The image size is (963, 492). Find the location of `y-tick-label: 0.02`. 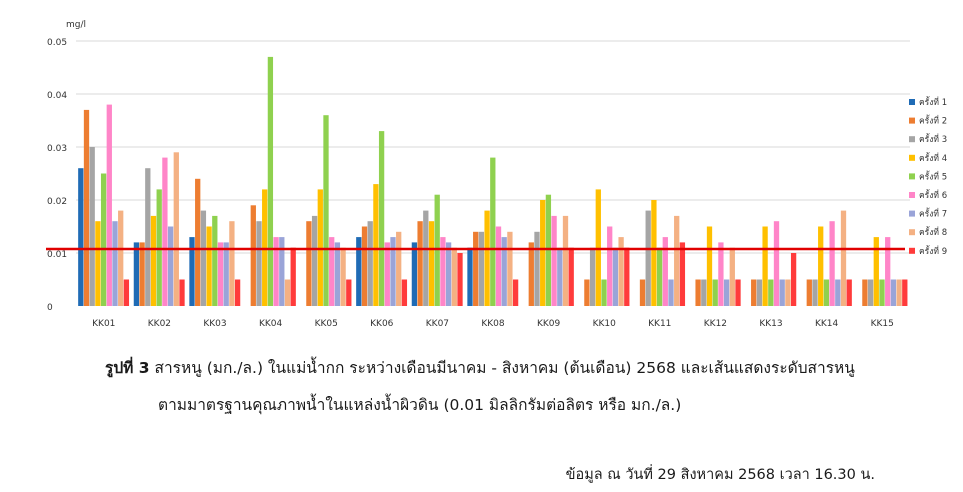

y-tick-label: 0.02 is located at coordinates (57, 202).